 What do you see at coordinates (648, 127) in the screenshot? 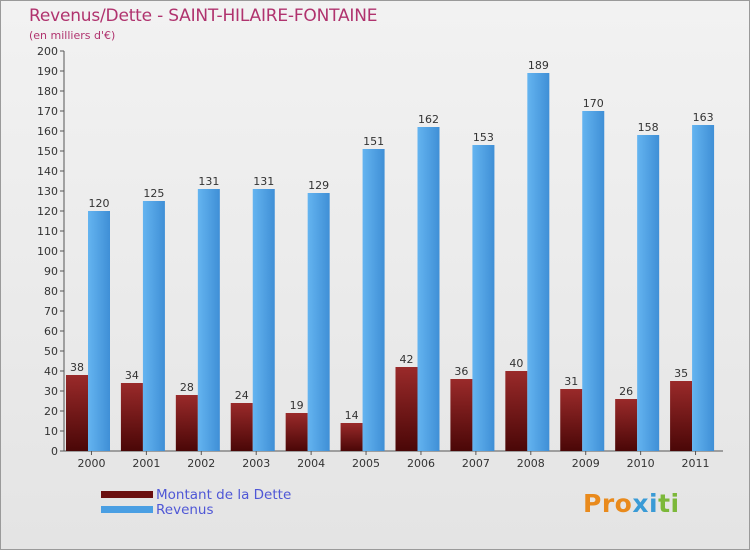
I see `data-label-revenus: 158` at bounding box center [648, 127].